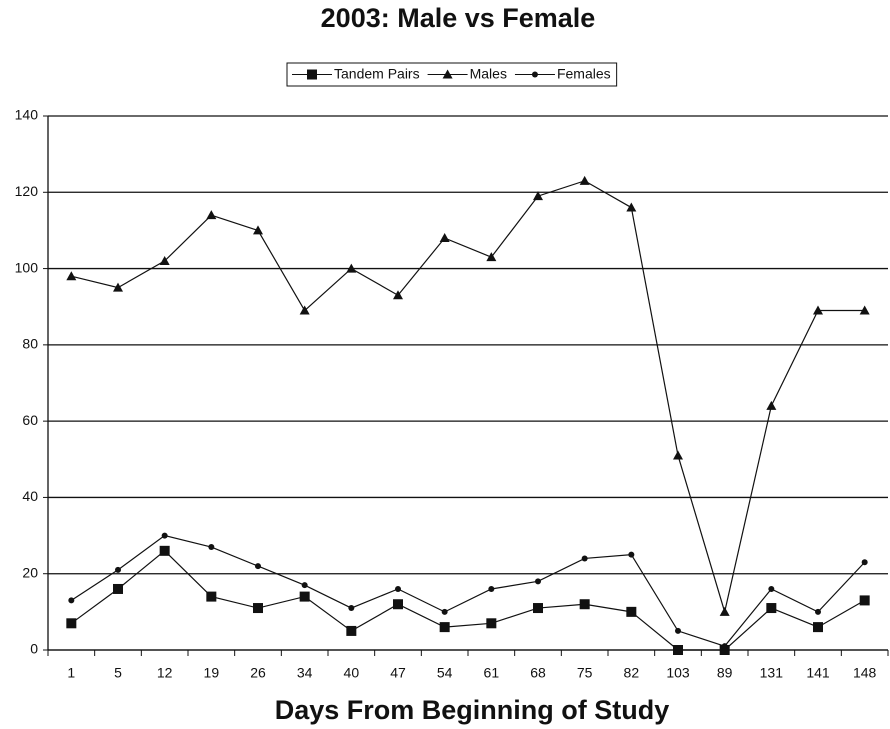  I want to click on x-tick-label: 131, so click(772, 673).